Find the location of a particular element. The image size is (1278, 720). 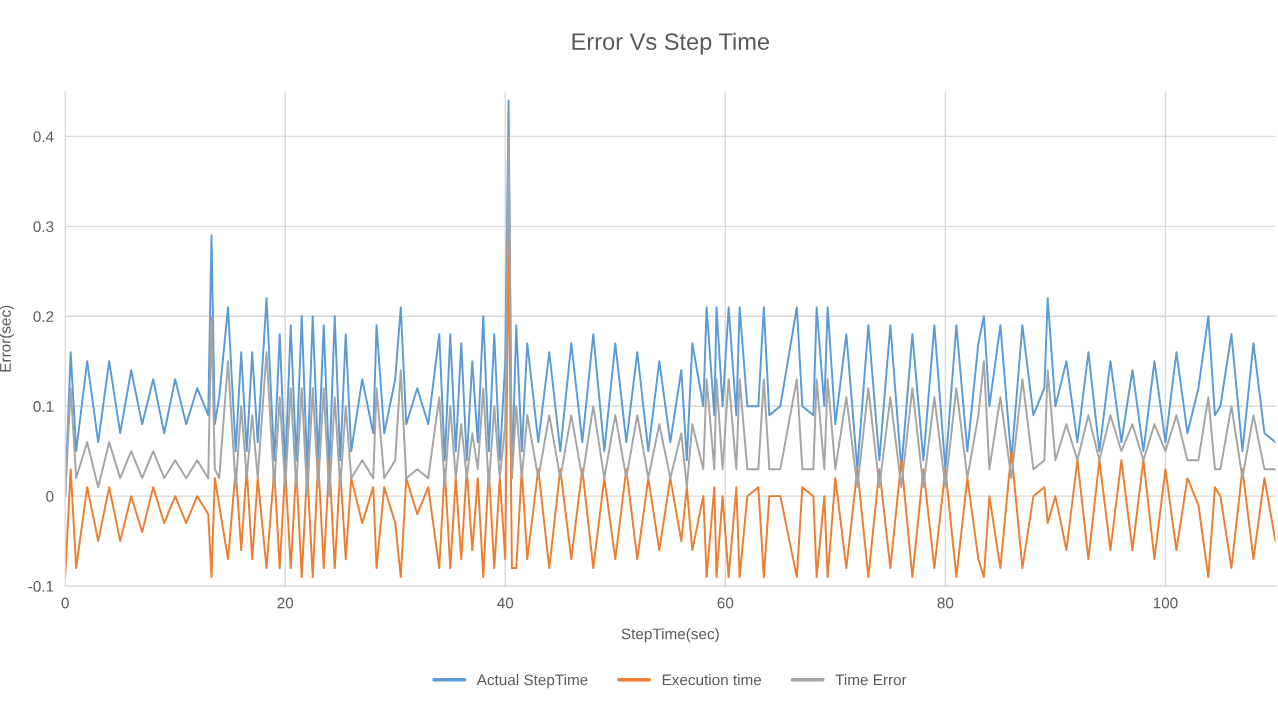

x-tick-label: 80 is located at coordinates (945, 603).